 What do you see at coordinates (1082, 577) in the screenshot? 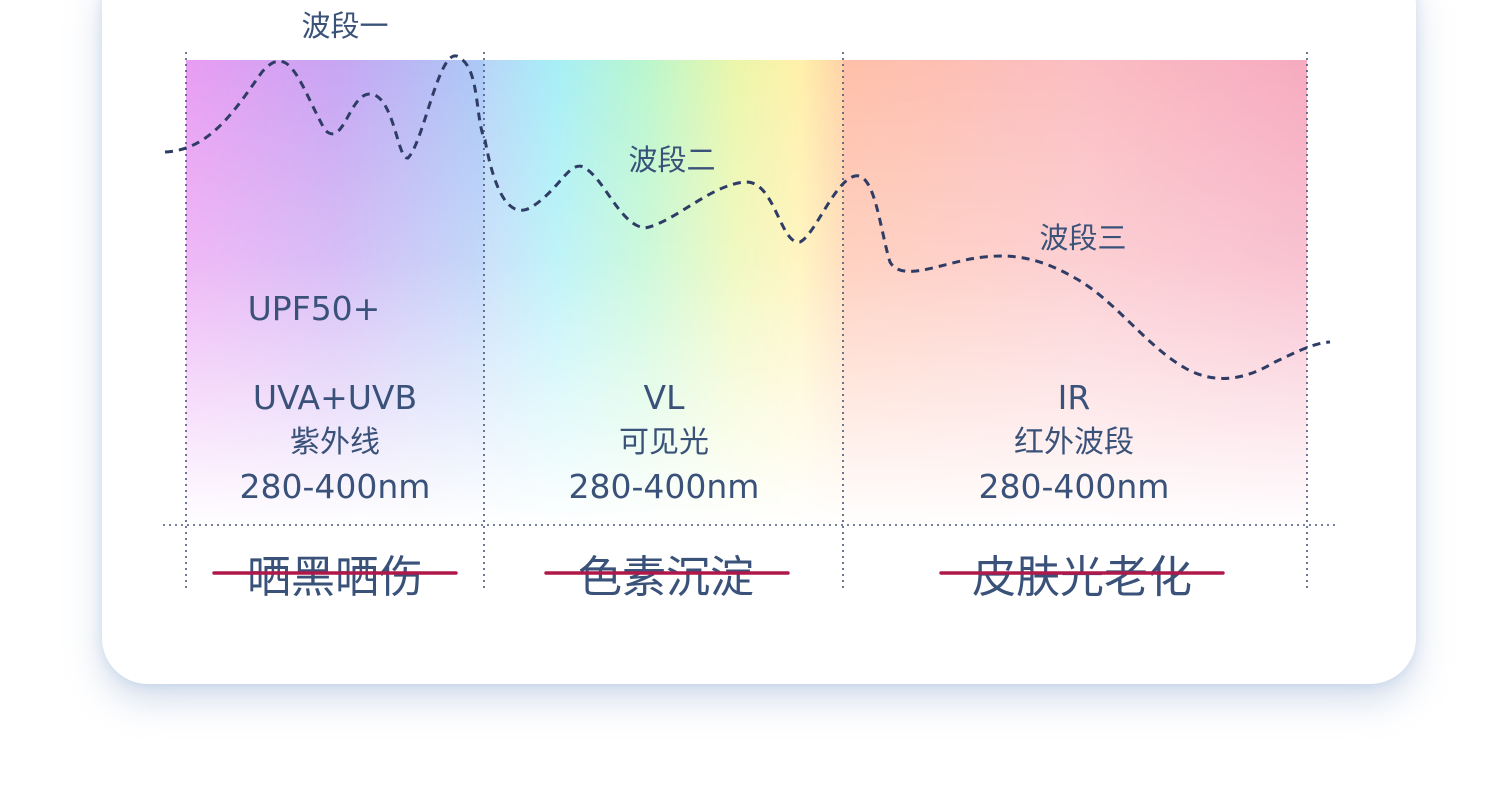
I see `effect-3: 皮肤光老化` at bounding box center [1082, 577].